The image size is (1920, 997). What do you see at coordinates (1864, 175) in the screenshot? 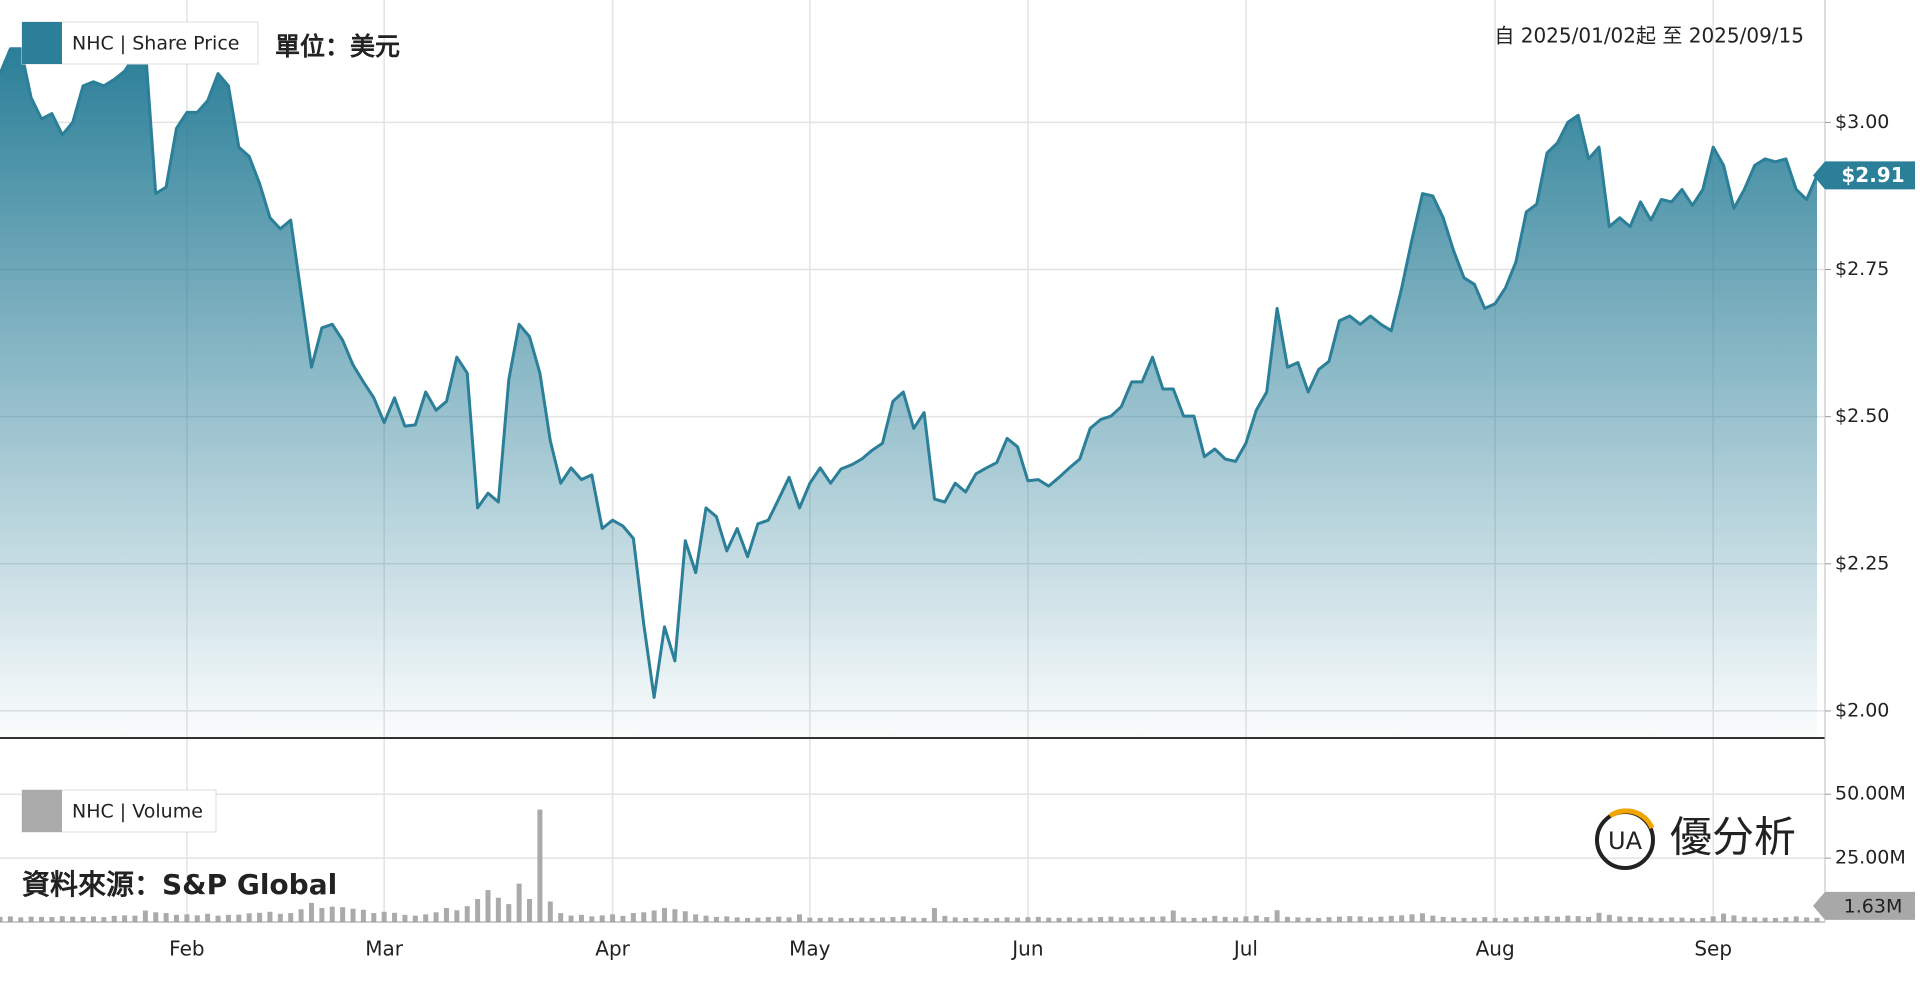
I see `last-value-flag` at bounding box center [1864, 175].